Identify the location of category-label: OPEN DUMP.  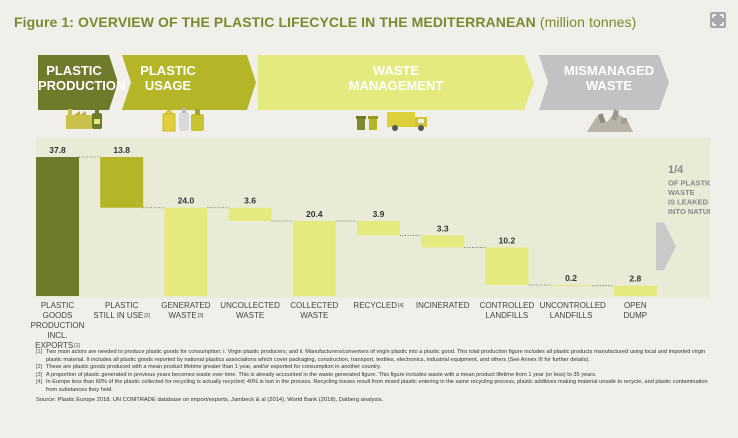
(635, 311).